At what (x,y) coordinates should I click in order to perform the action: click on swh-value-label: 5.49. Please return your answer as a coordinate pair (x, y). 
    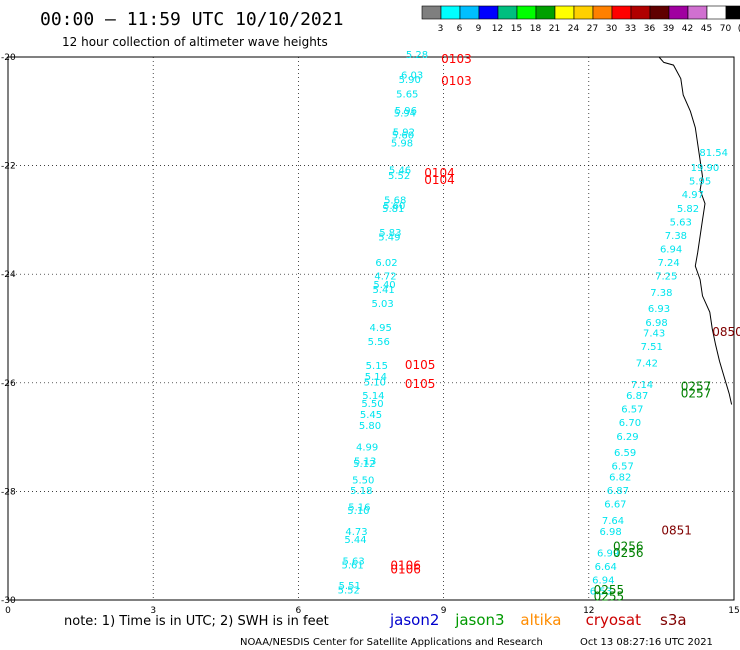
    Looking at the image, I should click on (389, 238).